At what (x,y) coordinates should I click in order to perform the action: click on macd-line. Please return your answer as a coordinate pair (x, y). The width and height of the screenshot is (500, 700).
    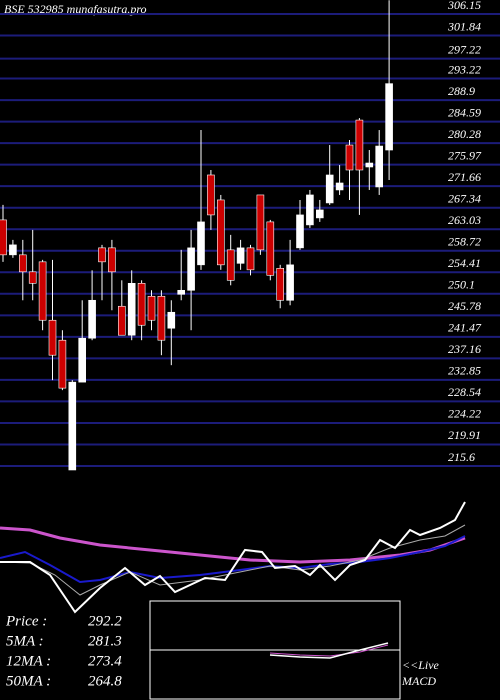
    Looking at the image, I should click on (329, 650).